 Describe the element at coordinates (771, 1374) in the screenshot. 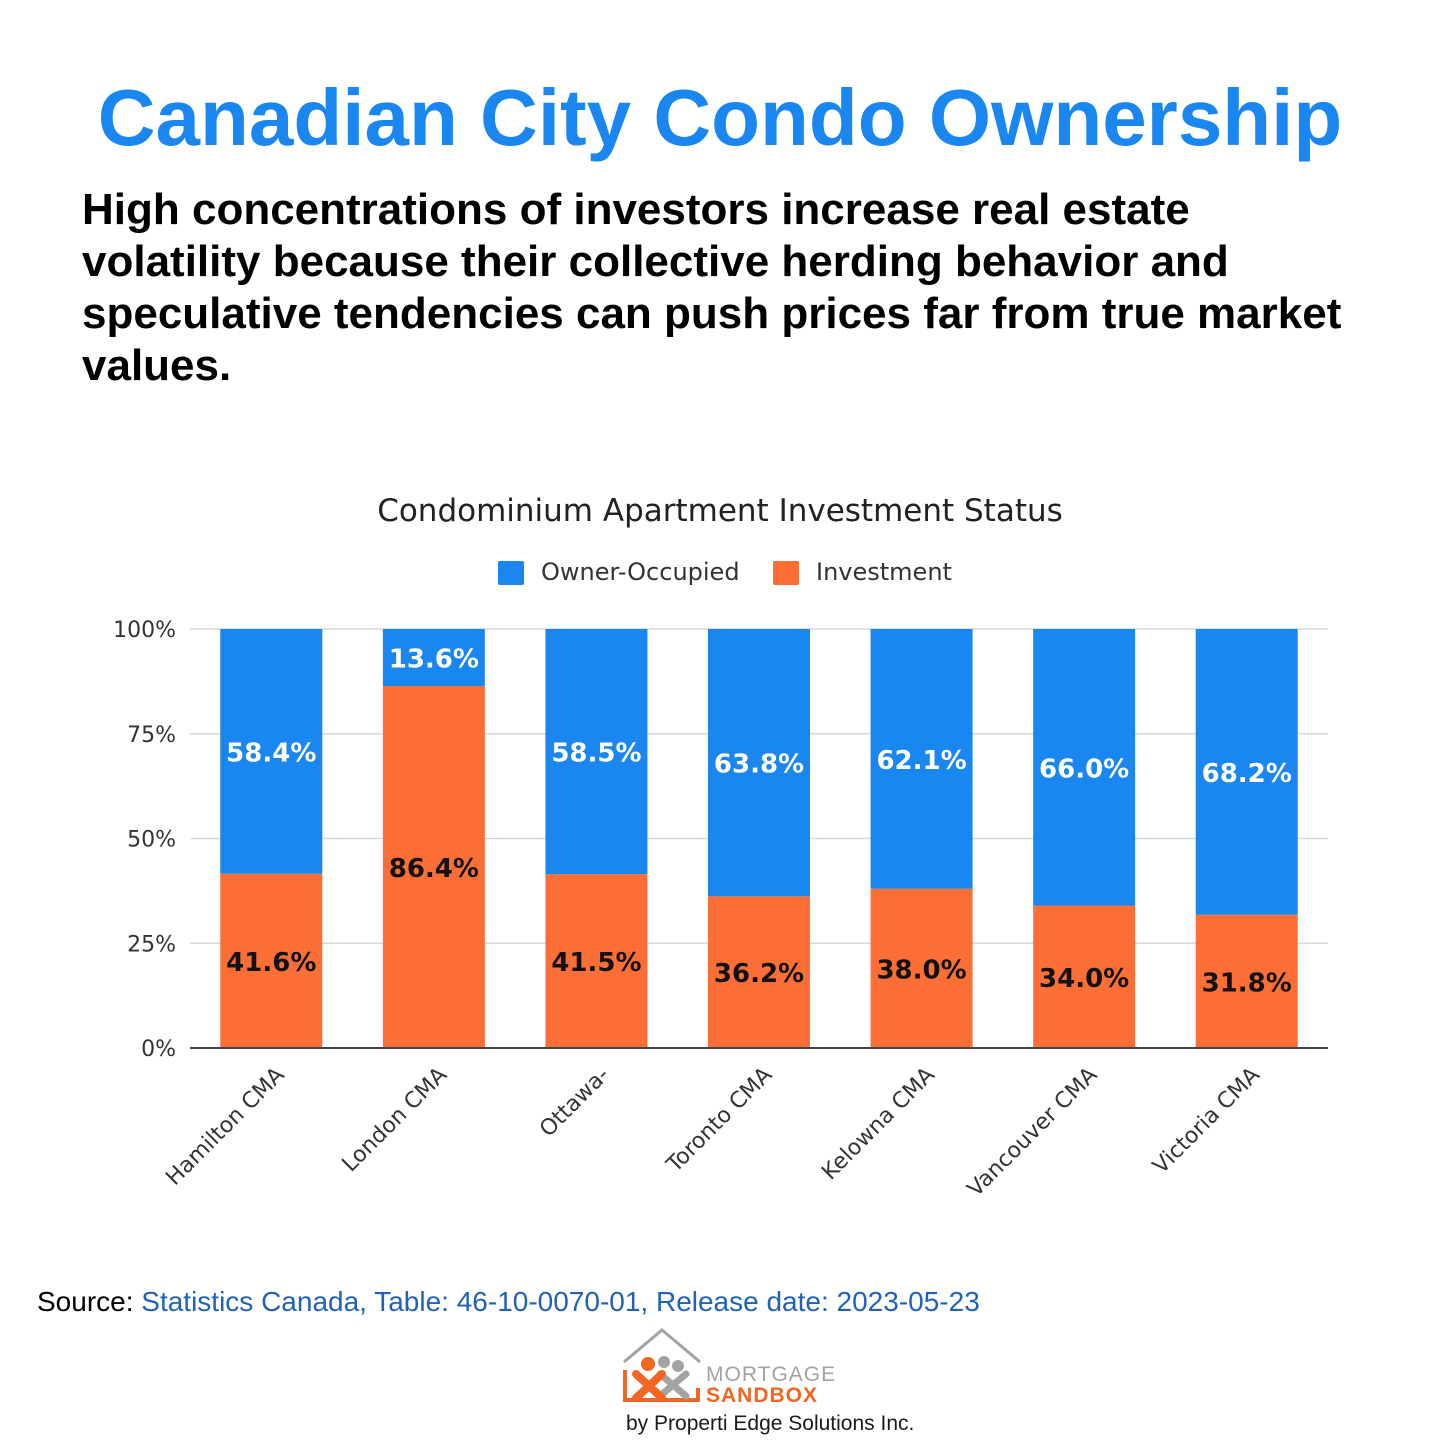

I see `logo-word-mortgage: MORTGAGE` at that location.